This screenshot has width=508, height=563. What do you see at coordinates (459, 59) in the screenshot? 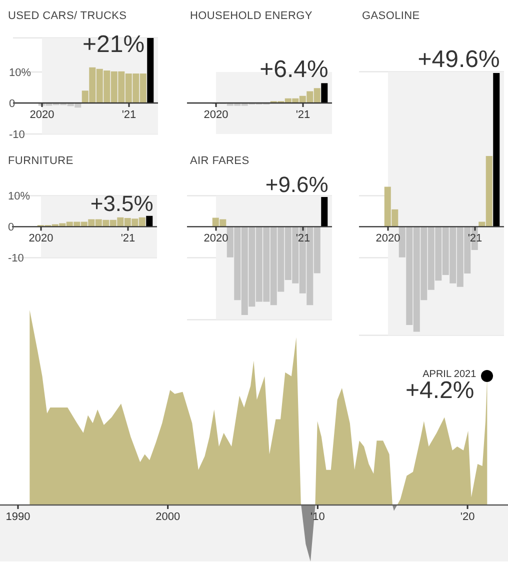
I see `annotation: +49.6%` at bounding box center [459, 59].